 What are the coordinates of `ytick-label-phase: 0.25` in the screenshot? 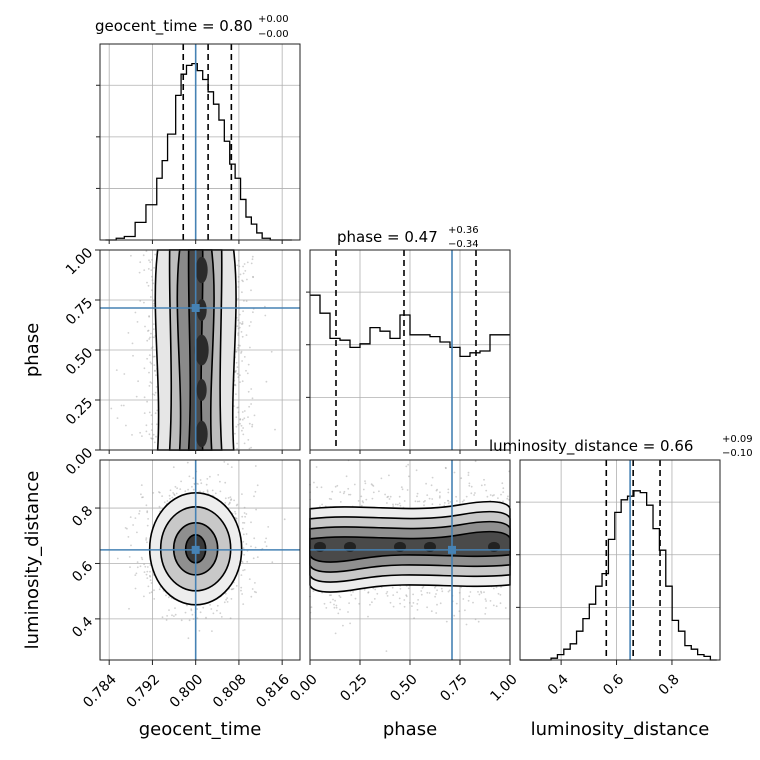 It's located at (79, 411).